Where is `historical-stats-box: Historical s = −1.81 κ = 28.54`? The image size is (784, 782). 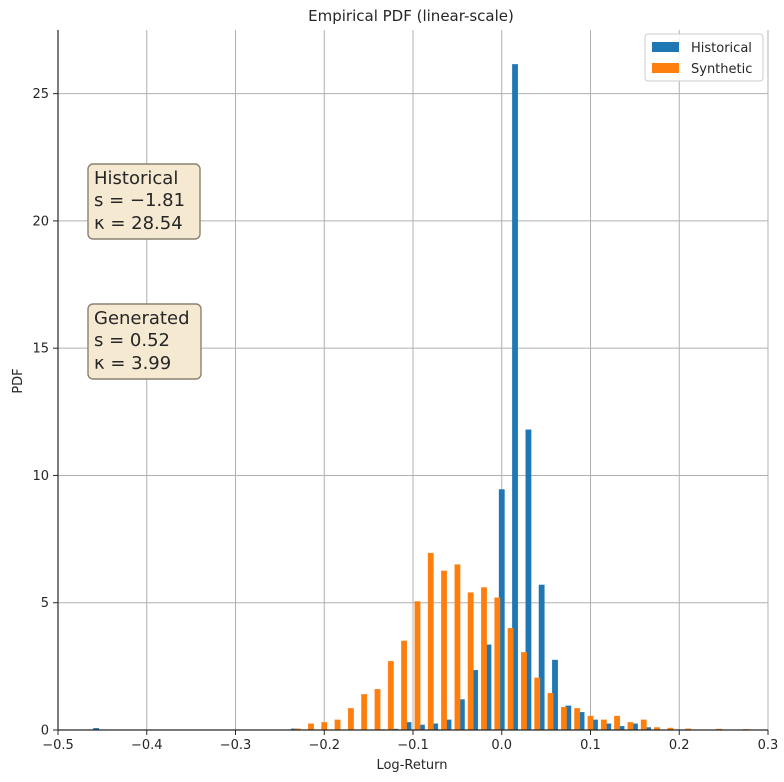
historical-stats-box: Historical s = −1.81 κ = 28.54 is located at coordinates (144, 201).